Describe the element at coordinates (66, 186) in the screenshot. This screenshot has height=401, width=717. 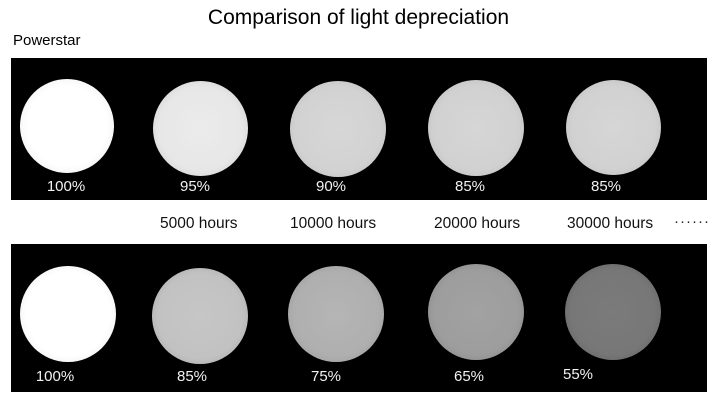
I see `top-pct-1: 100%` at that location.